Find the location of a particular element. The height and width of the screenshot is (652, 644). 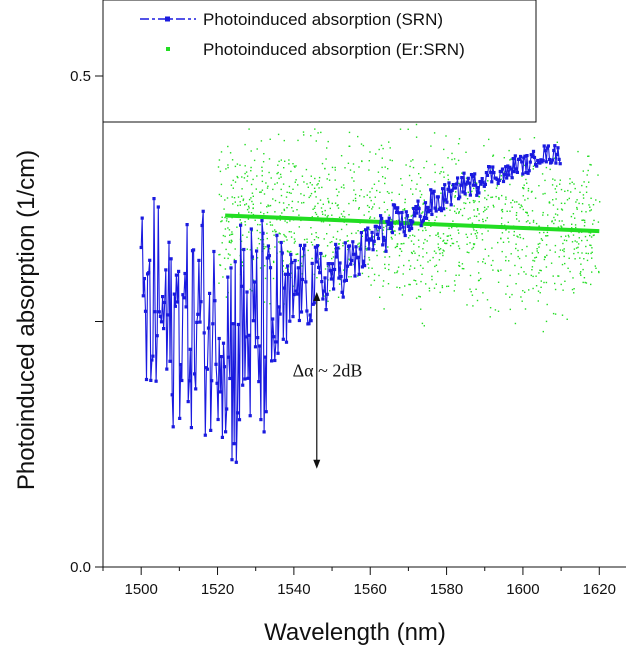

x-tick-label: 1520 is located at coordinates (217, 589).